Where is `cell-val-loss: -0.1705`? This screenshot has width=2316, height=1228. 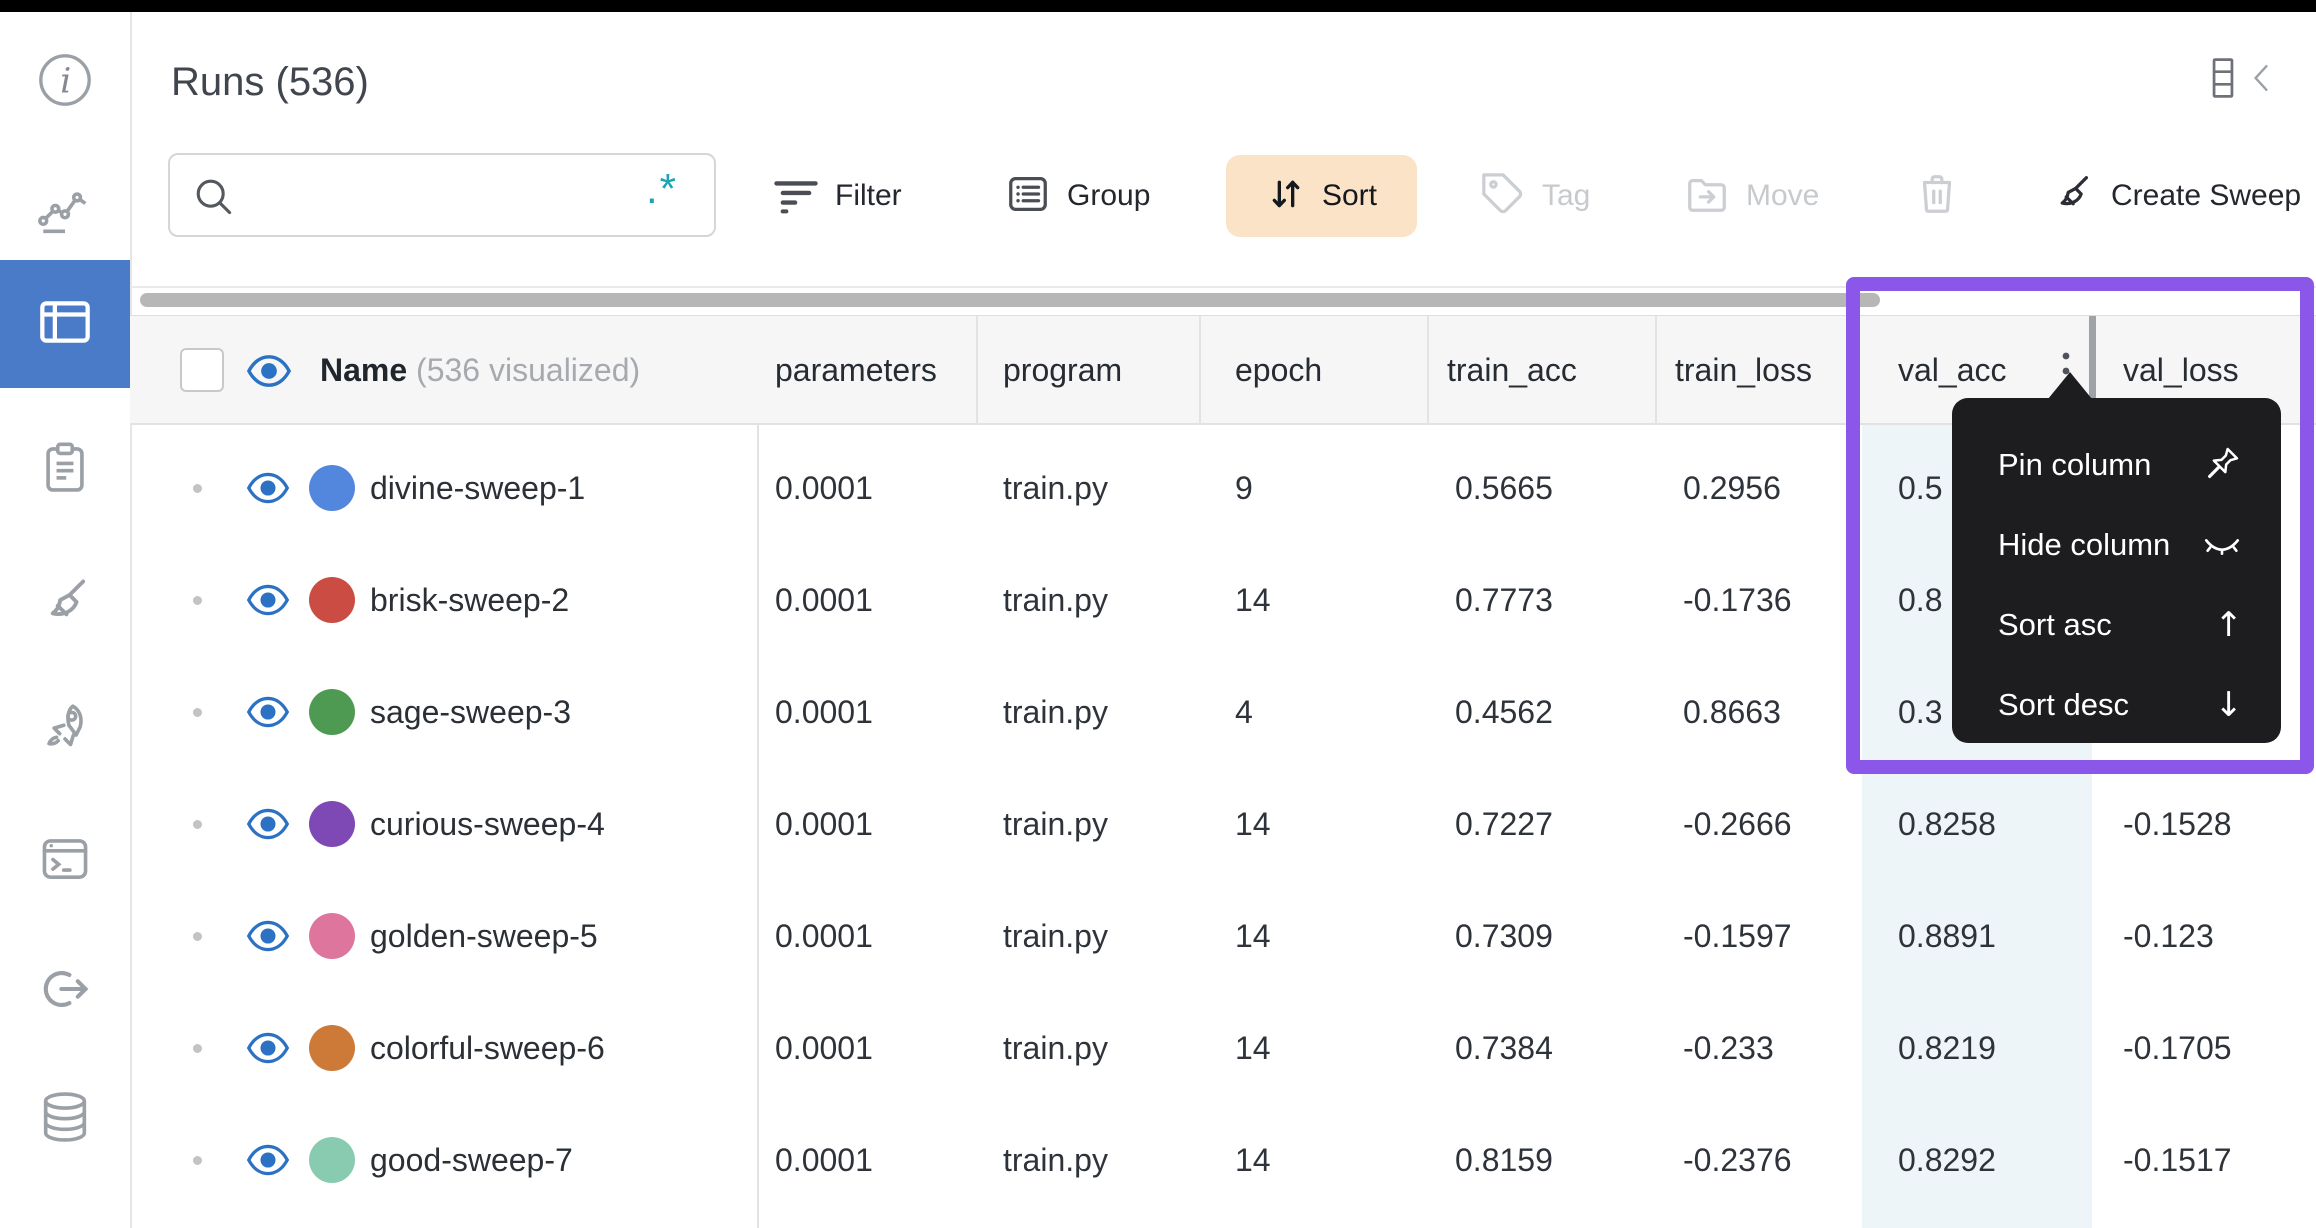 cell-val-loss: -0.1705 is located at coordinates (2177, 1048).